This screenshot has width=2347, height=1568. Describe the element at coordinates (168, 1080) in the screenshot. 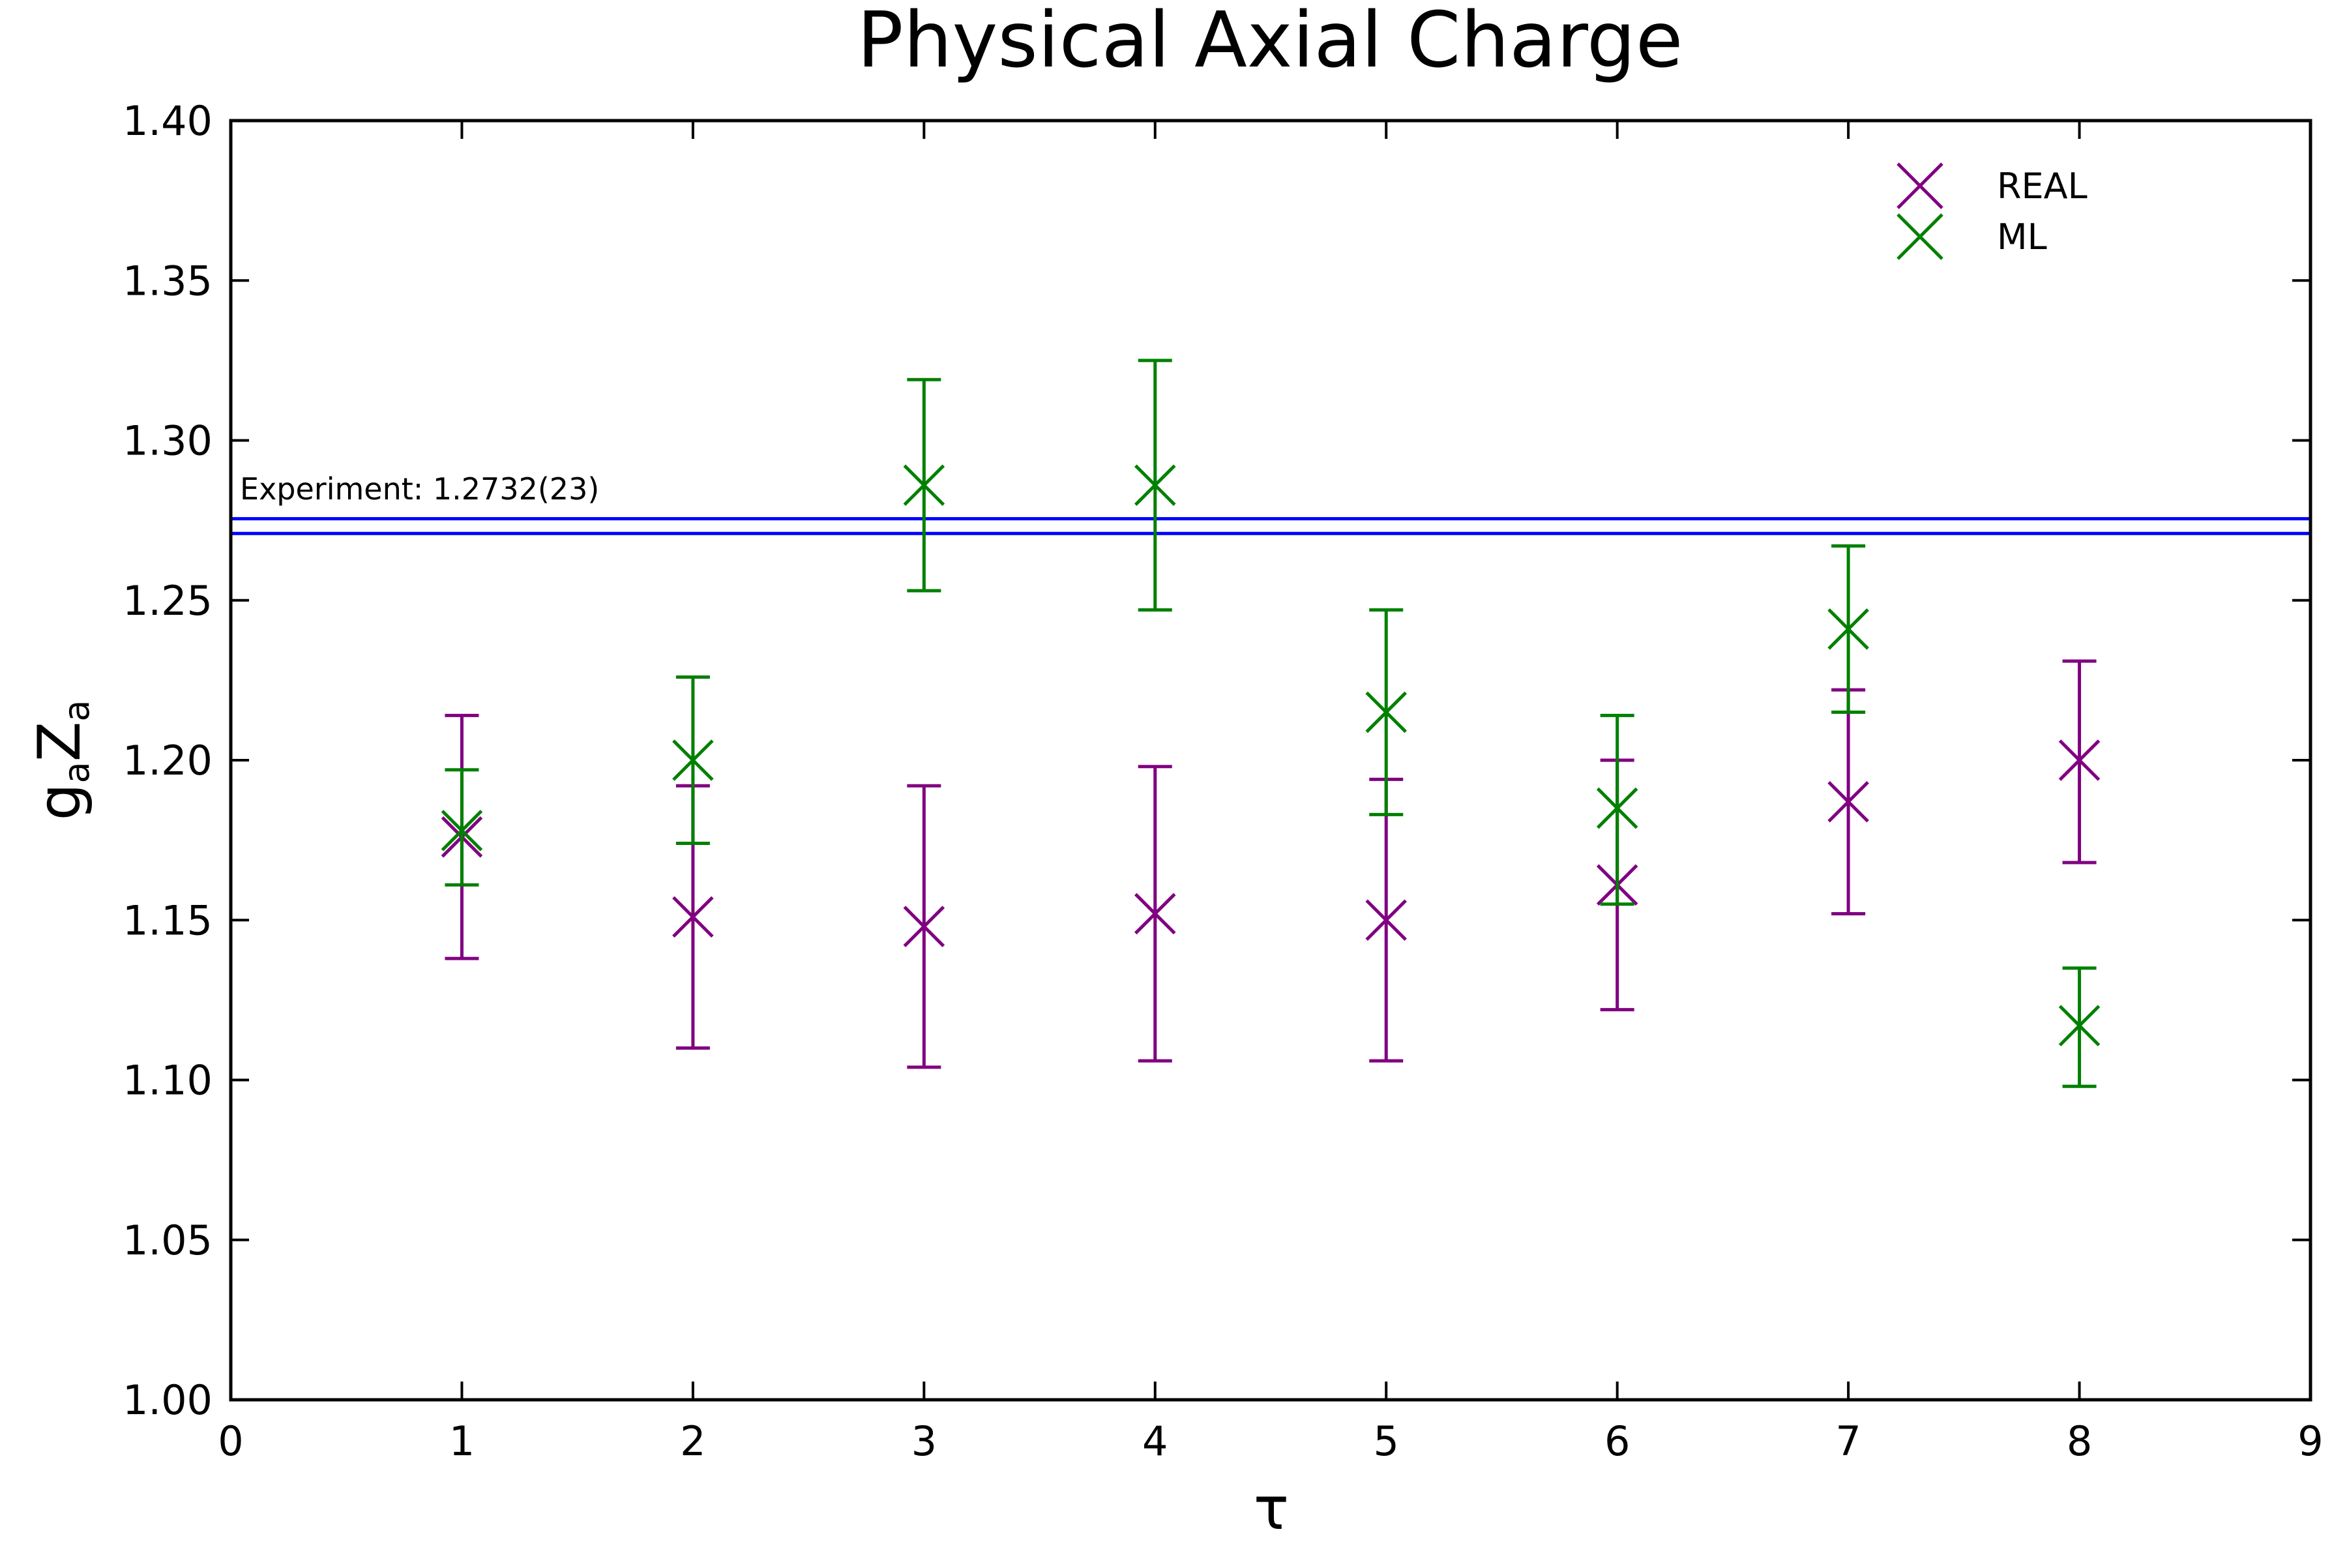

I see `y-tick-label-1.10: 1.10` at that location.